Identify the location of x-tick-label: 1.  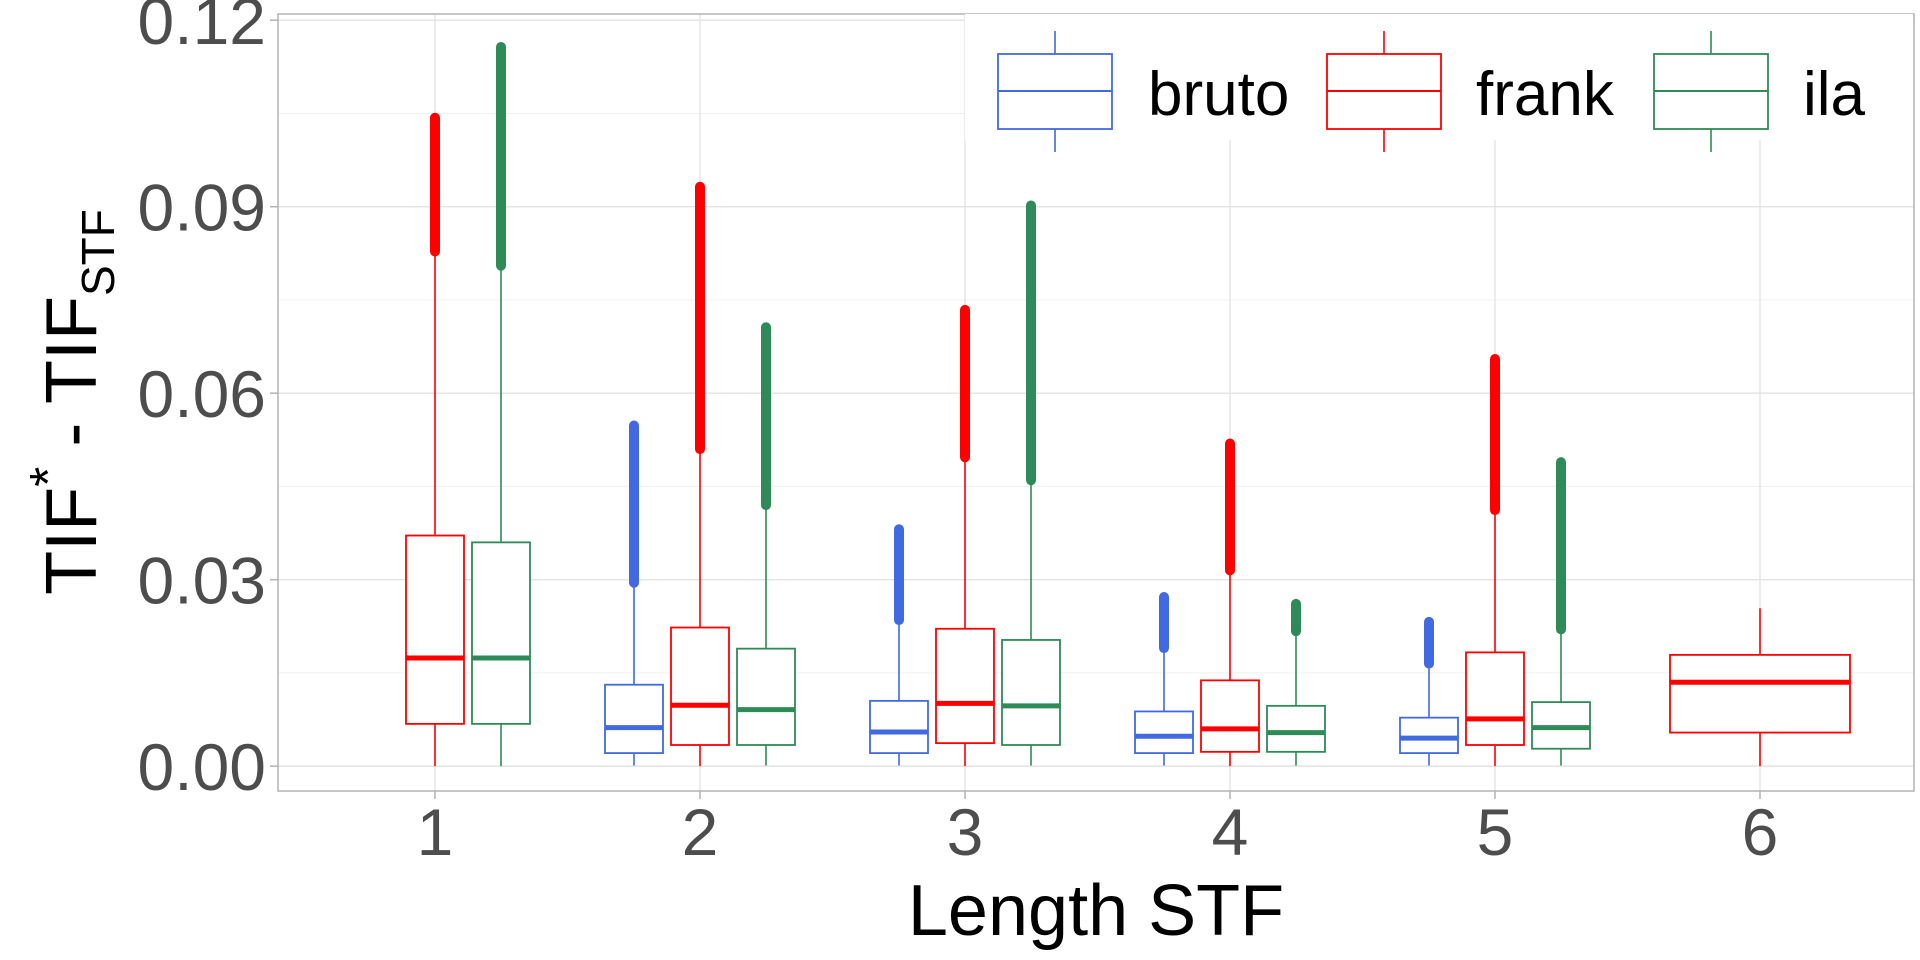
(435, 832).